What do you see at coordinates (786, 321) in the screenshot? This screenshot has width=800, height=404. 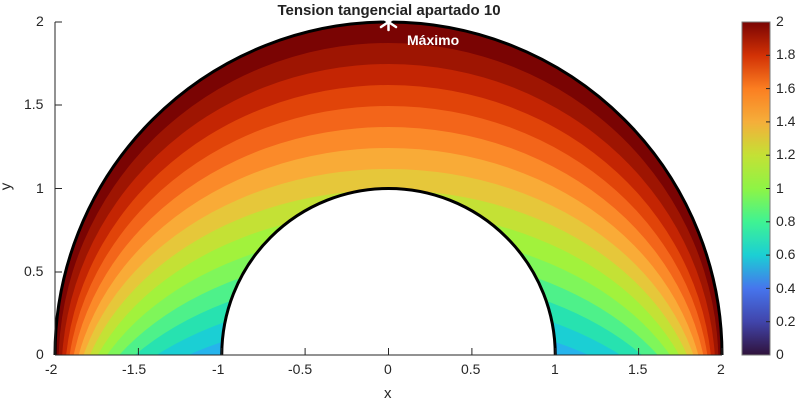 I see `colorbar-tick-label: 0.2` at bounding box center [786, 321].